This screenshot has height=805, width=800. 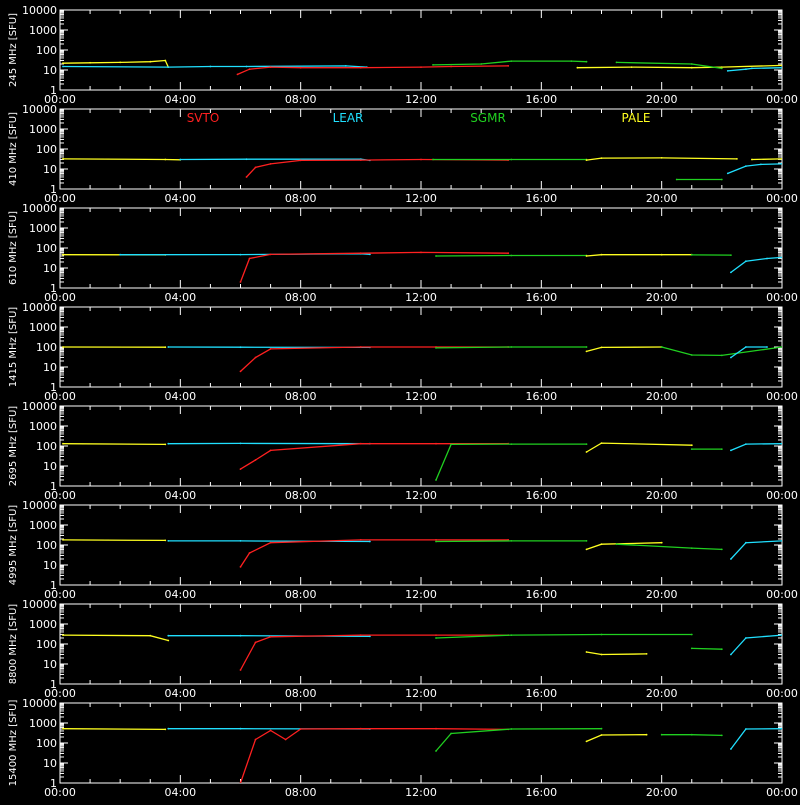 What do you see at coordinates (13, 743) in the screenshot?
I see `y-axis-label: 15400 MHz [SFU]` at bounding box center [13, 743].